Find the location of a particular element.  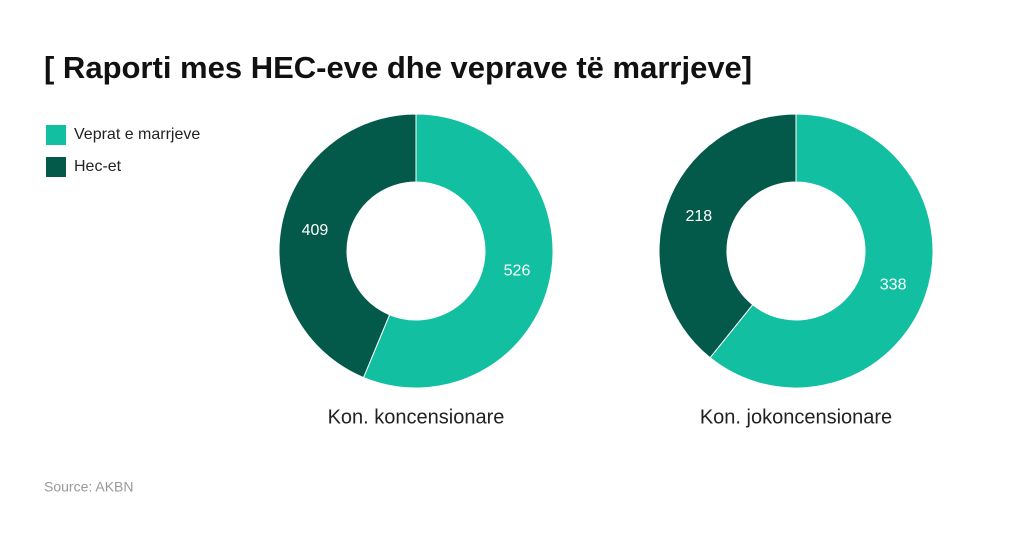

data-label: 526 is located at coordinates (517, 270).